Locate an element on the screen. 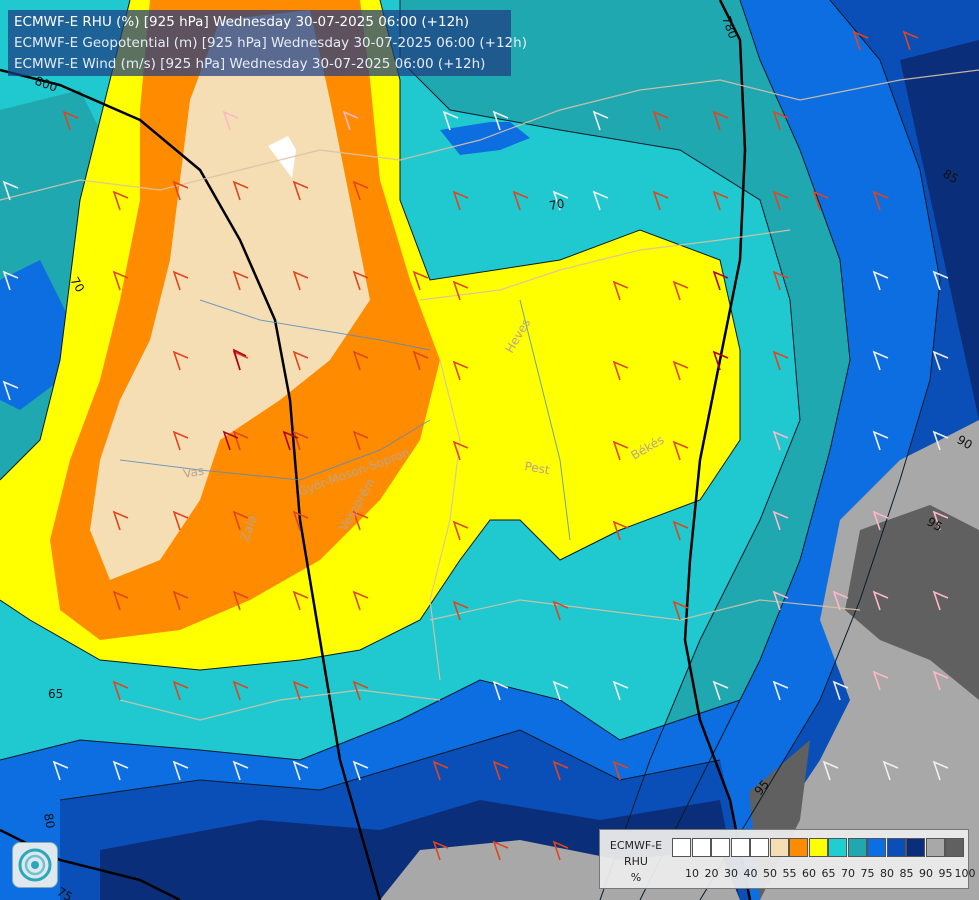 The width and height of the screenshot is (979, 900). legend-tick: 65 is located at coordinates (828, 873).